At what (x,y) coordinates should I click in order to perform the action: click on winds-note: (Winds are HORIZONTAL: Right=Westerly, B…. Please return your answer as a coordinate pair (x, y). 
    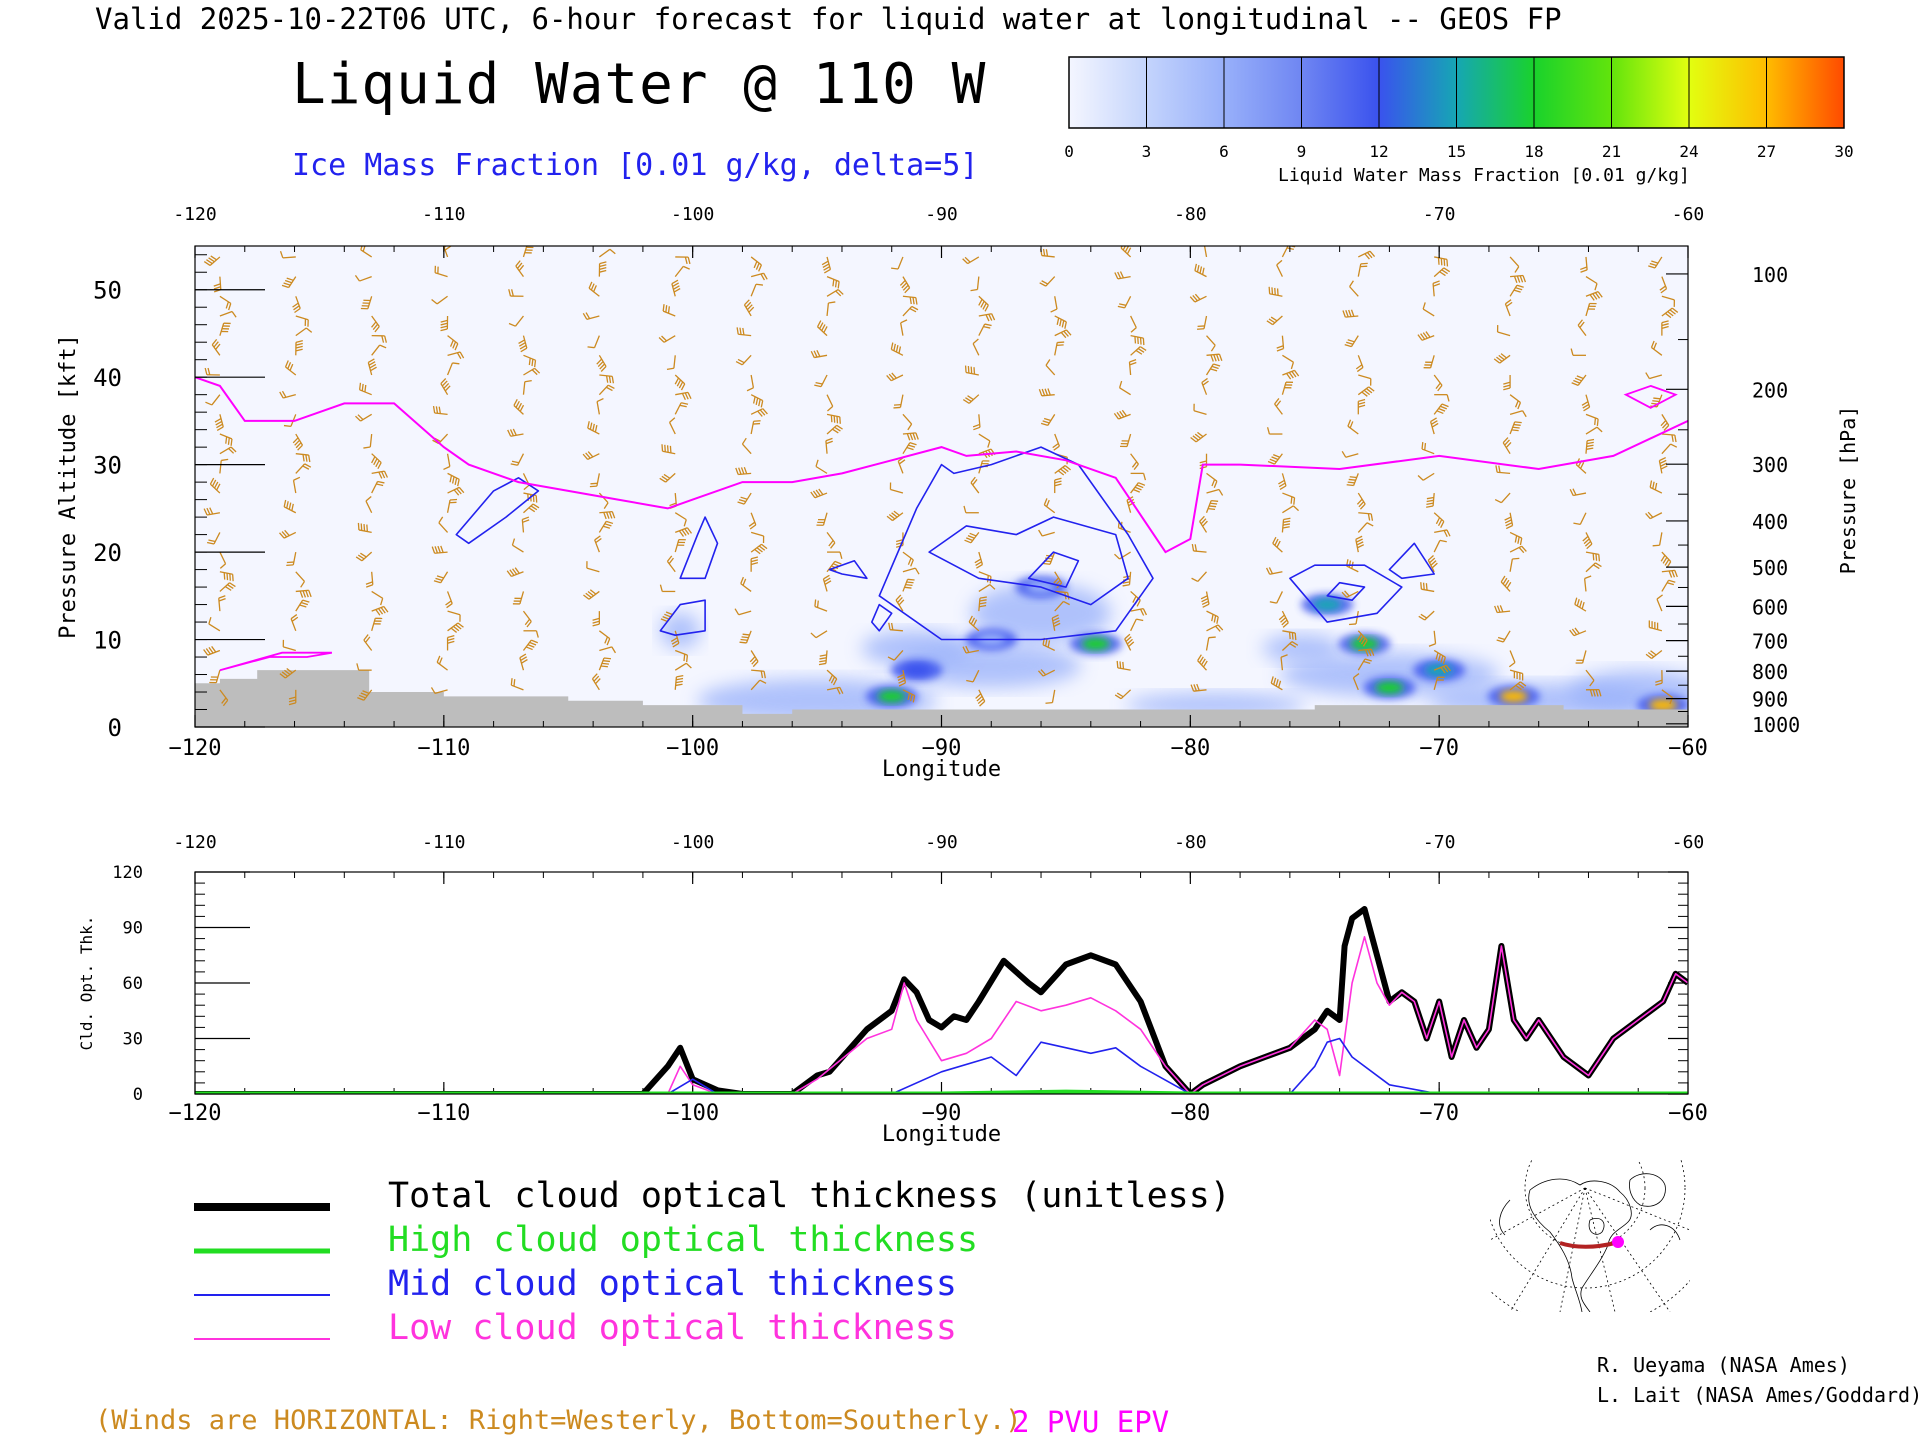
    Looking at the image, I should click on (558, 1420).